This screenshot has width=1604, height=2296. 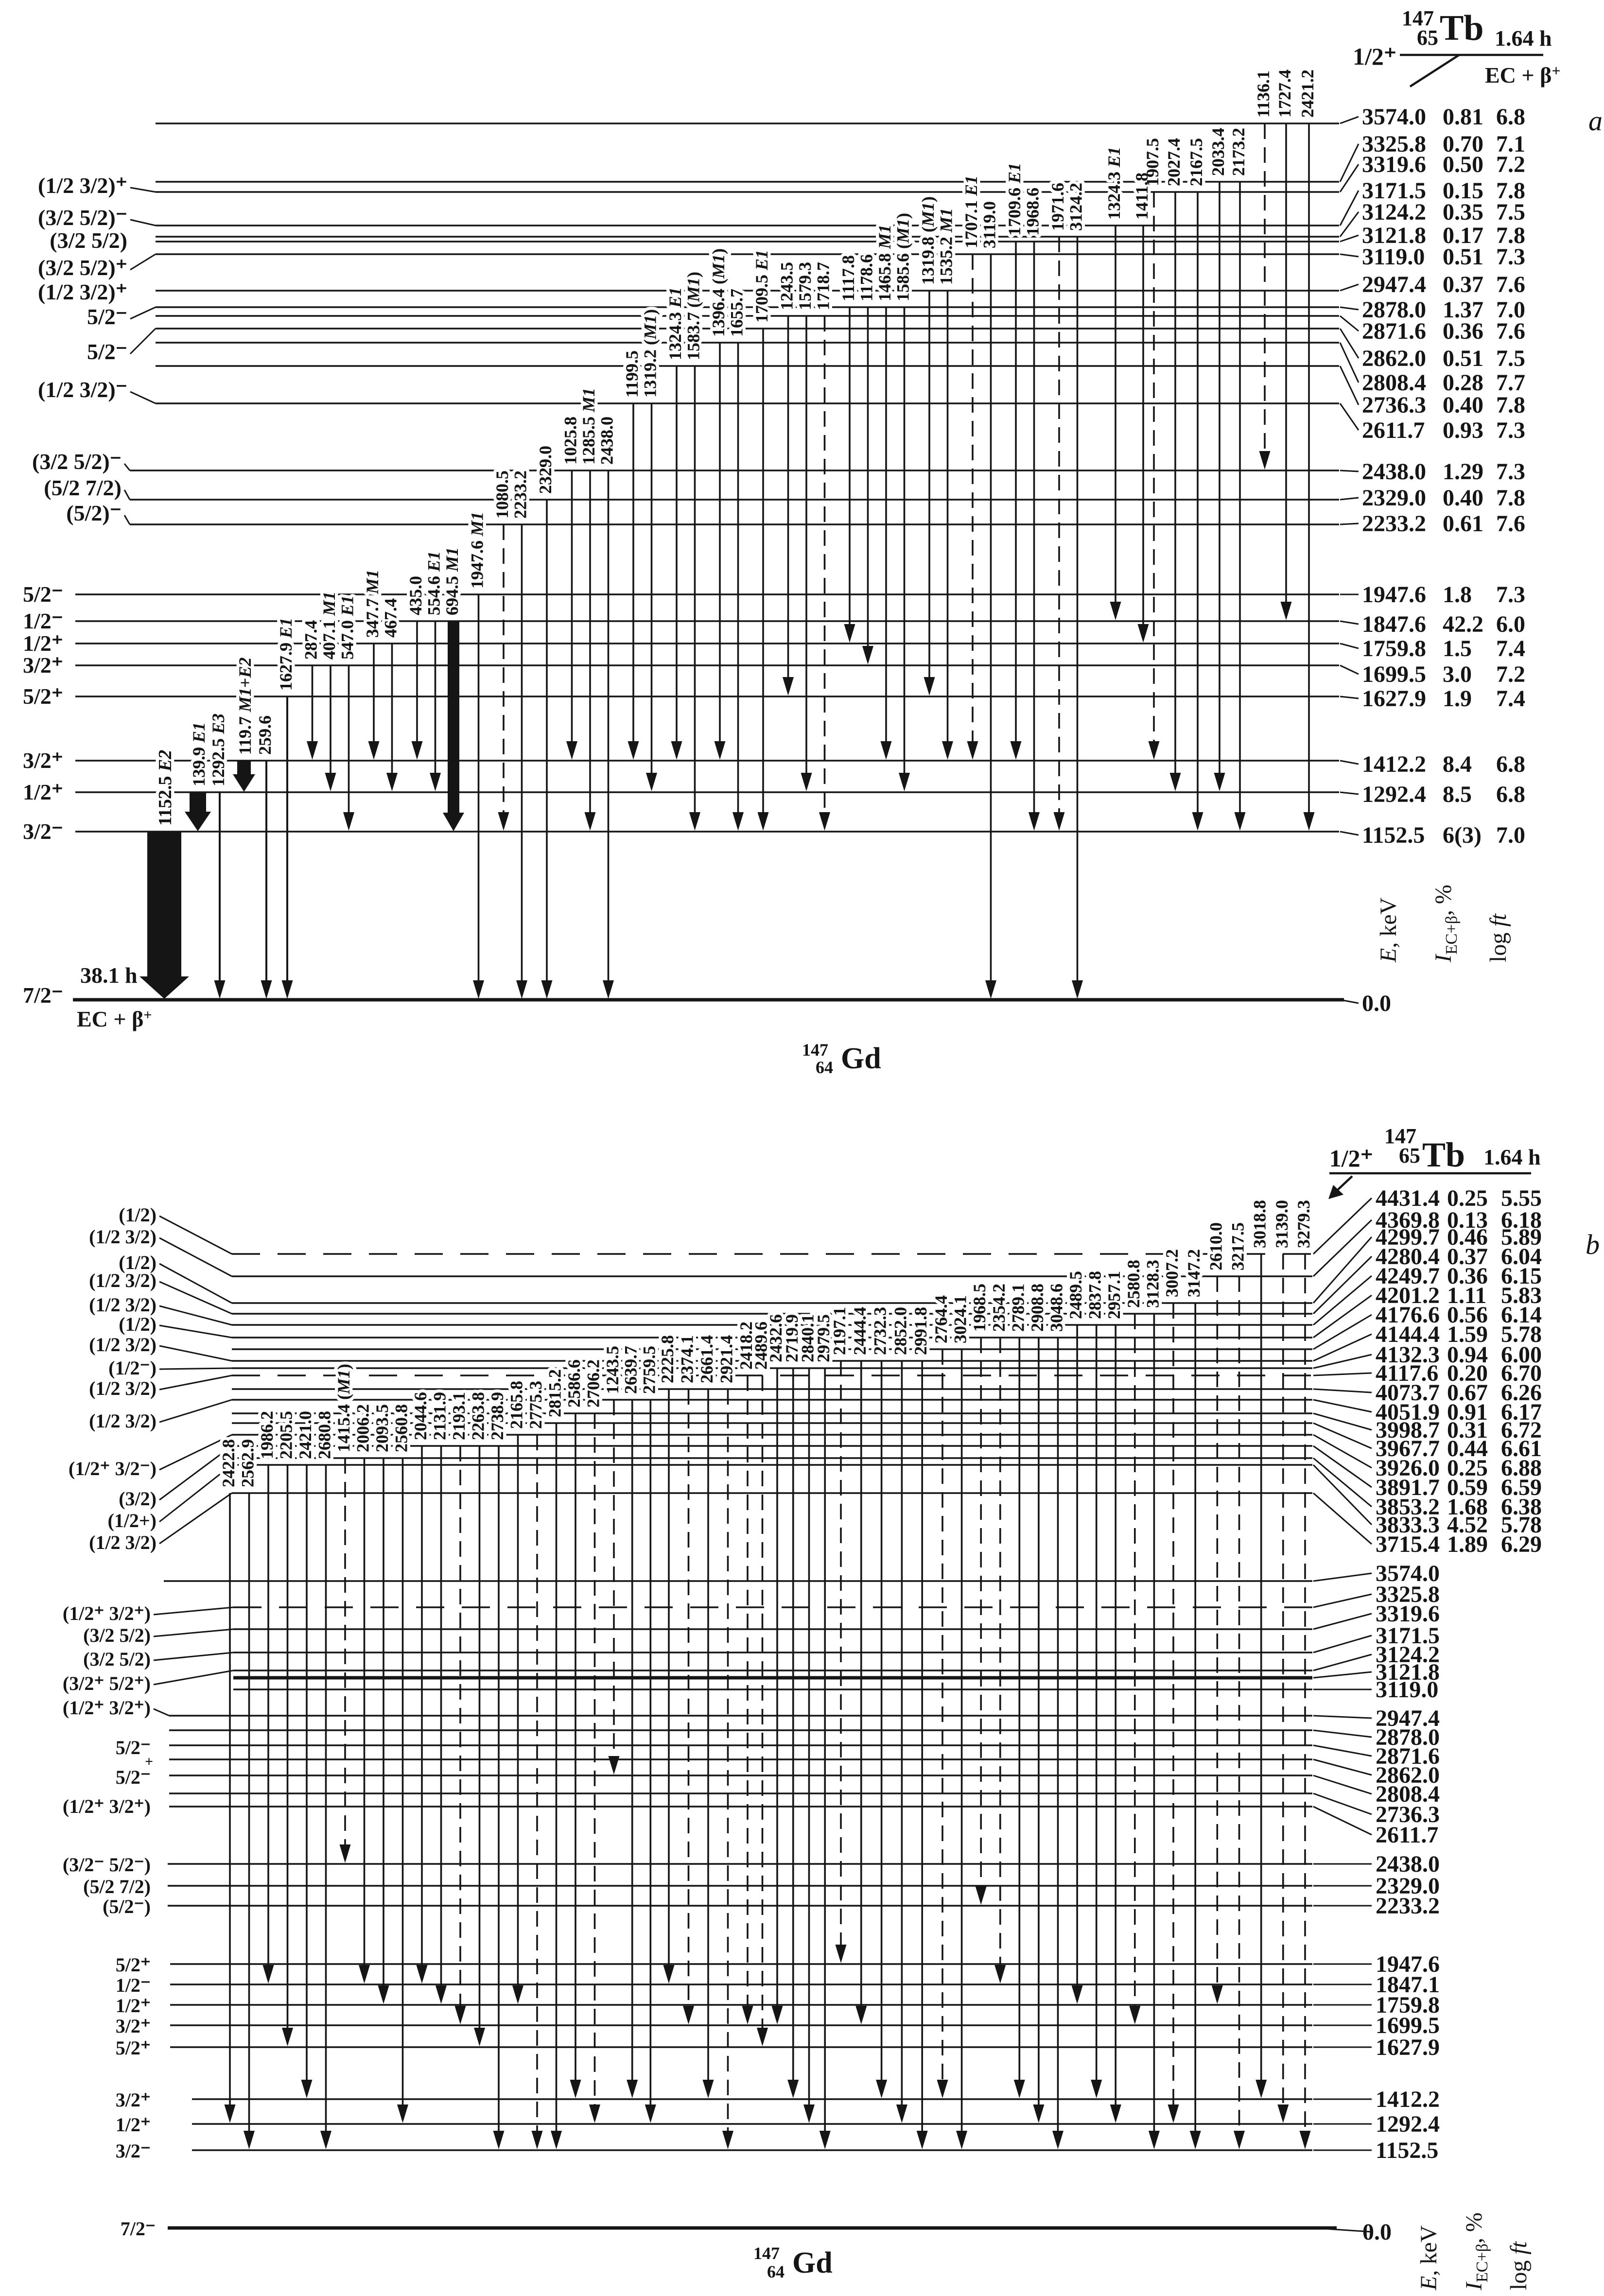 I want to click on svg-text: 0.51, so click(x=1463, y=257).